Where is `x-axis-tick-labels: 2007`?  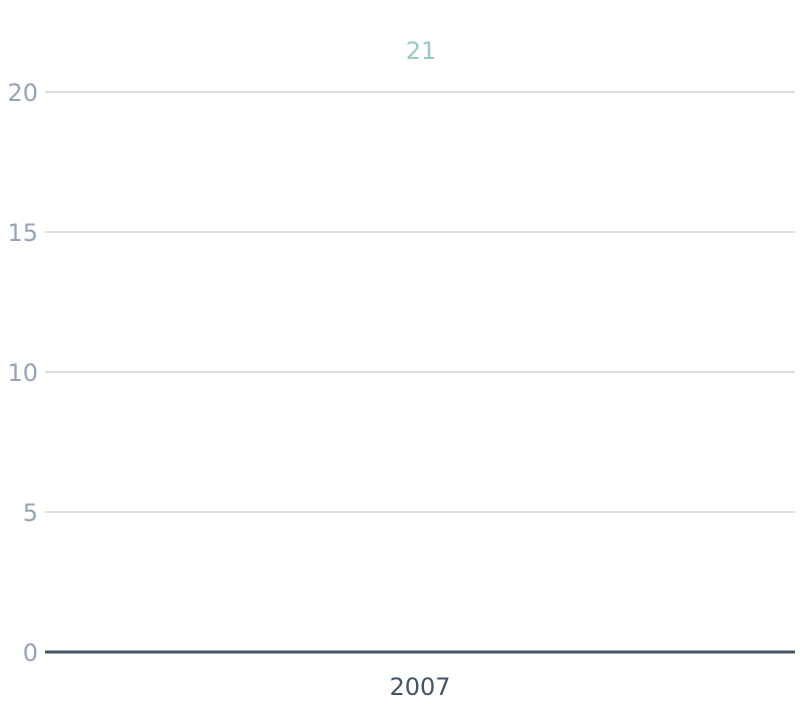
x-axis-tick-labels: 2007 is located at coordinates (419, 687).